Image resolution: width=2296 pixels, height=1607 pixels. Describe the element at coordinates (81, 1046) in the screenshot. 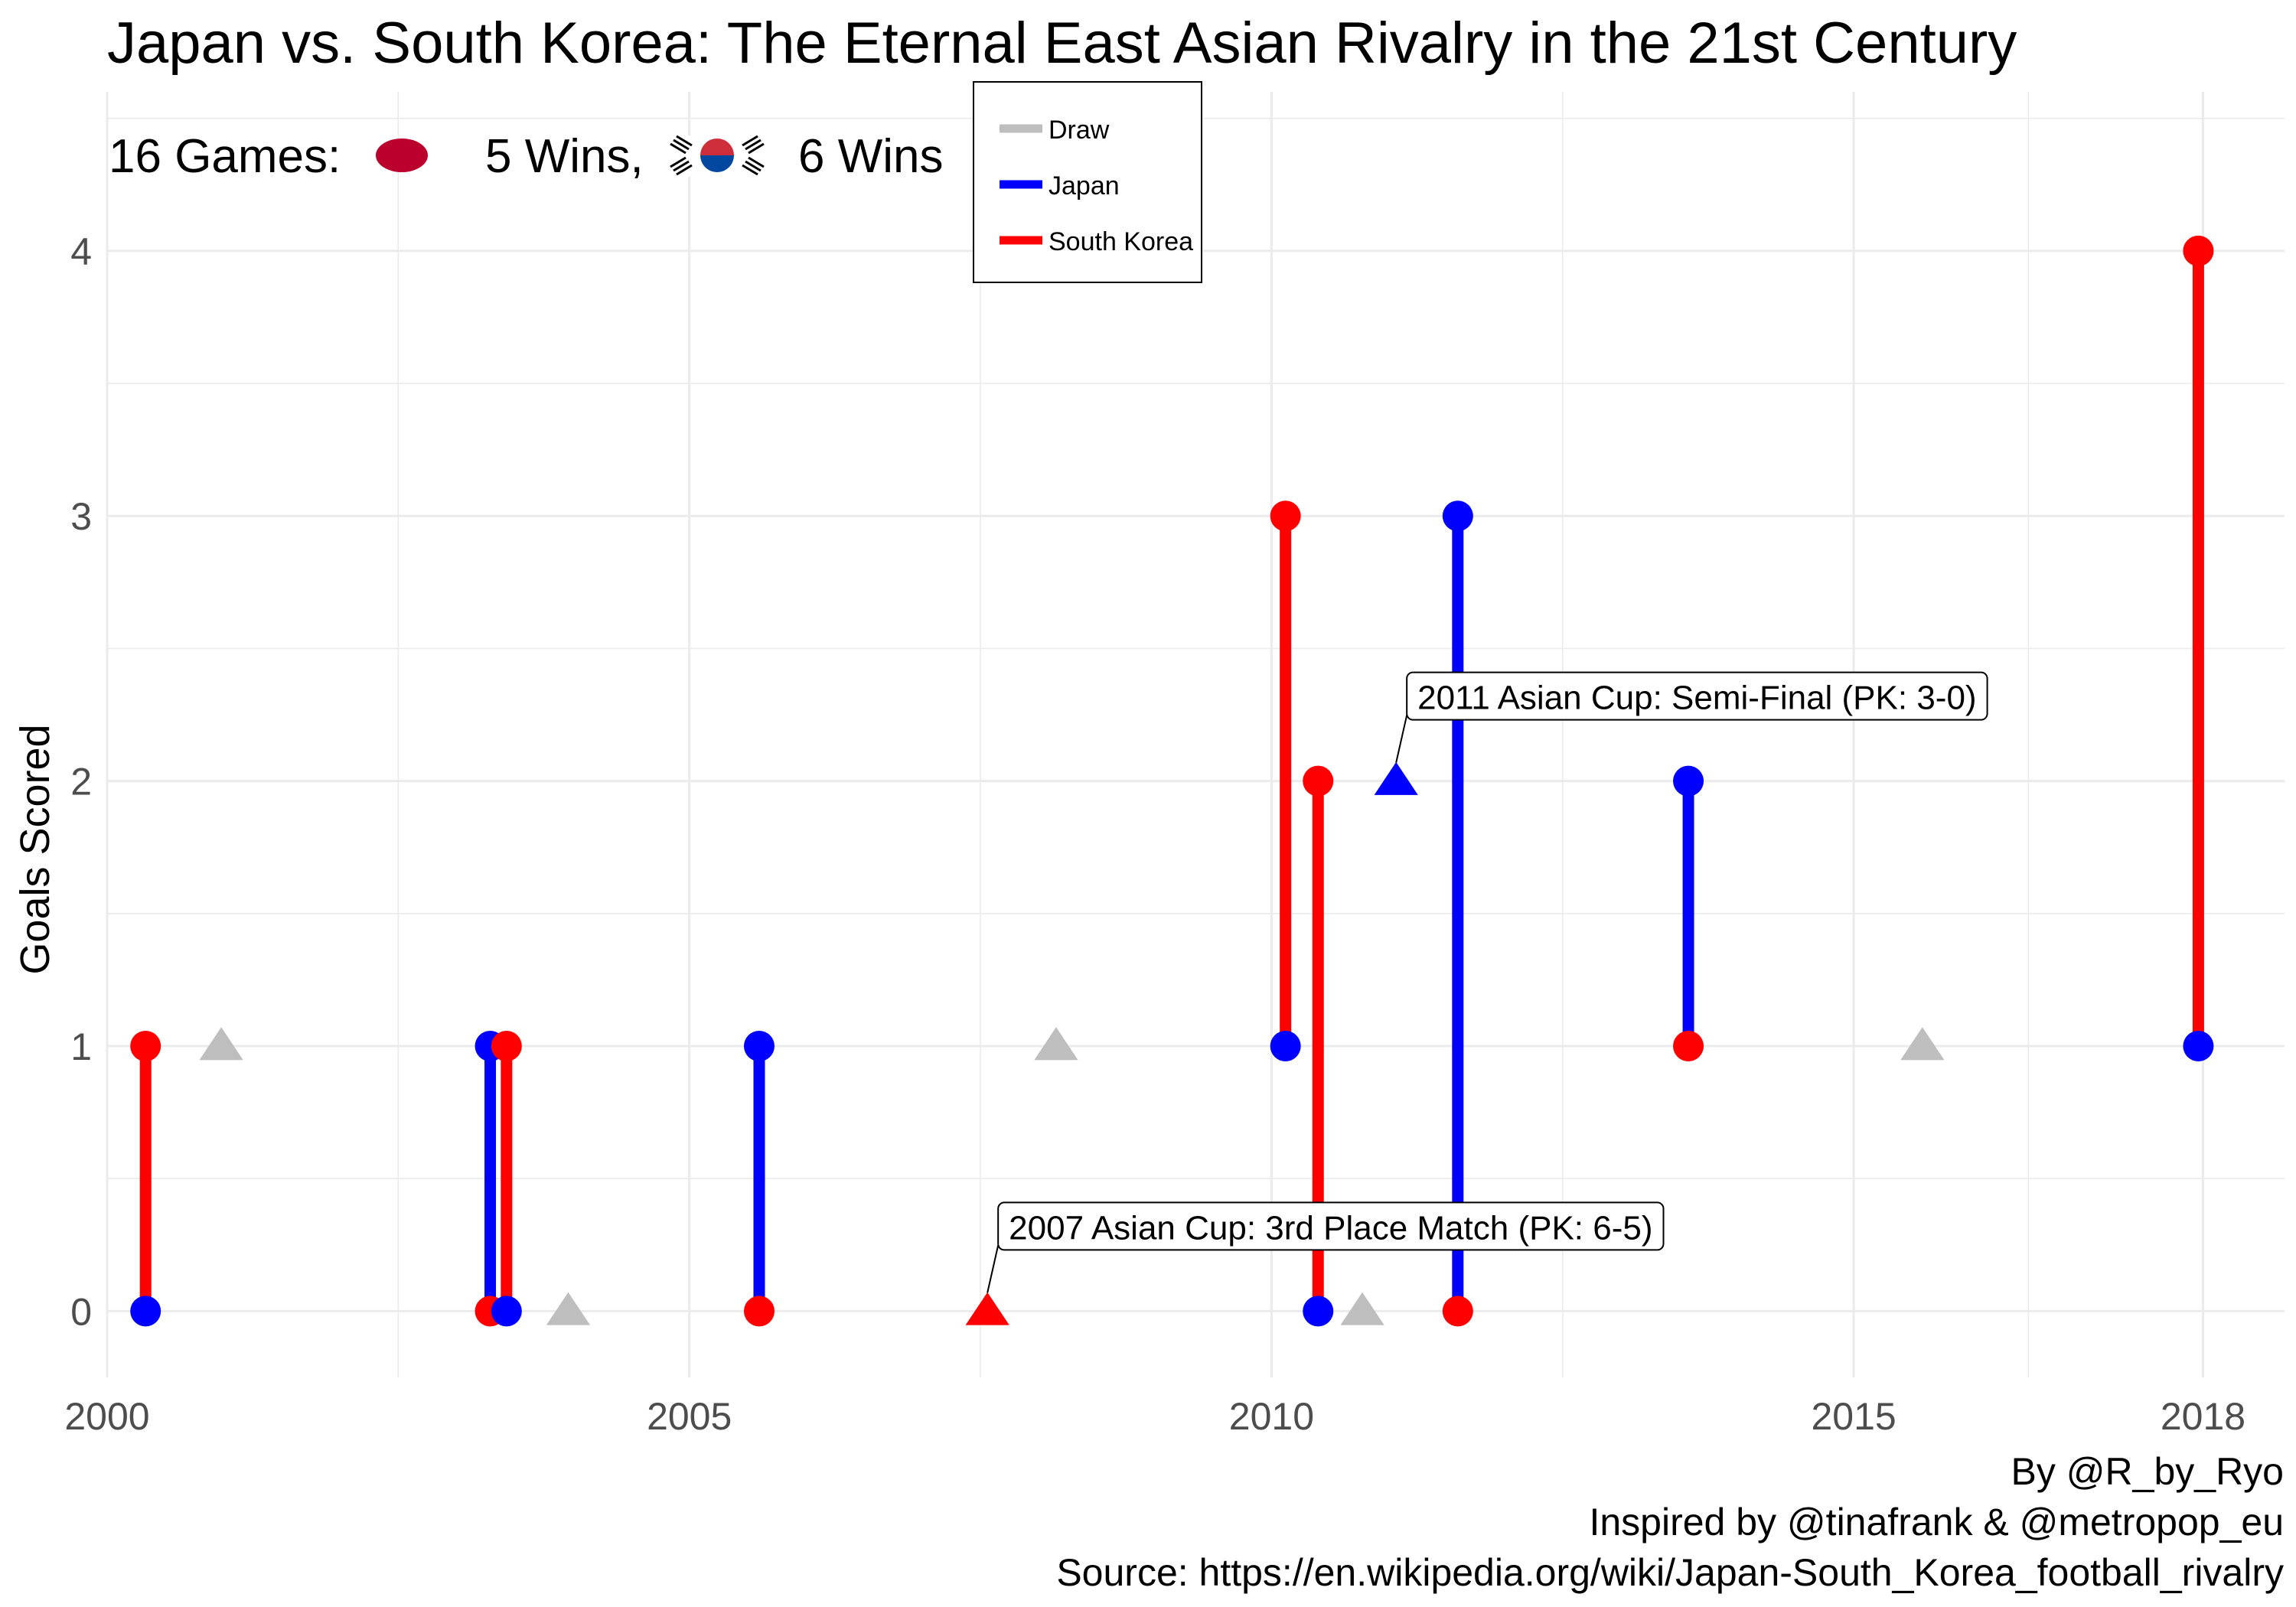

I see `y-tick-label: 1` at that location.